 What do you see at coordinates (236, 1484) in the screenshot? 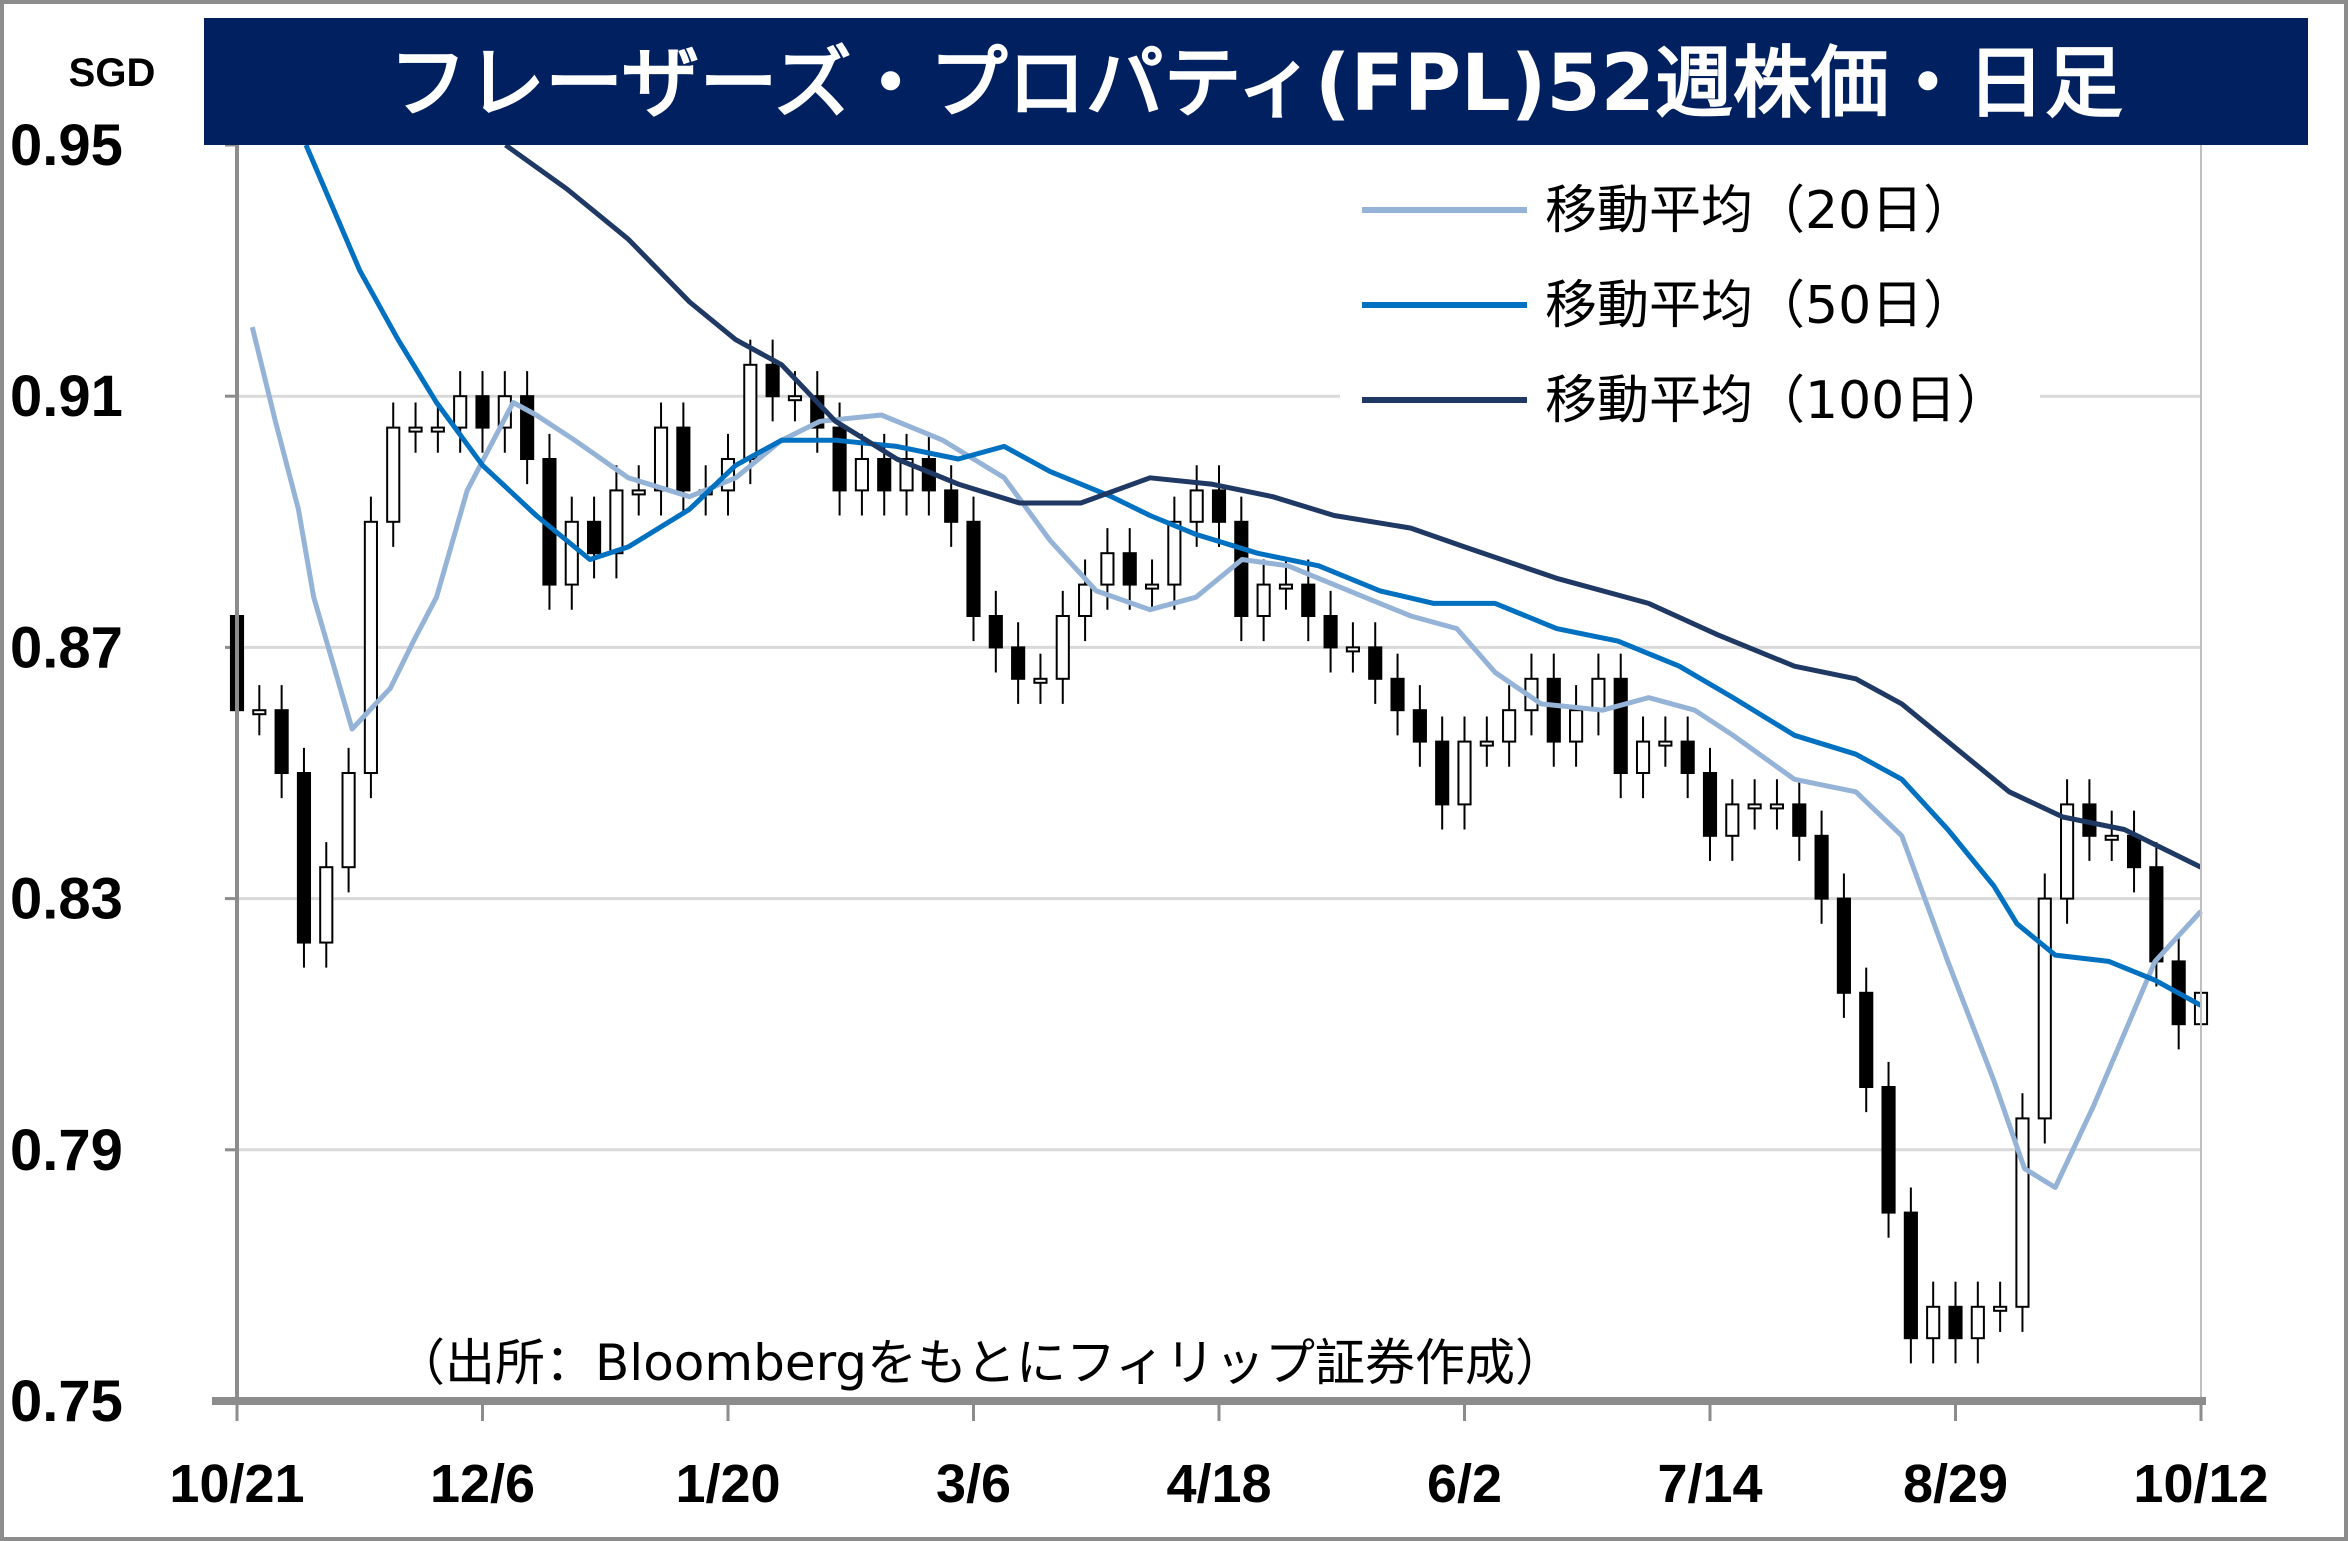
I see `x-tick-label: 10/21` at bounding box center [236, 1484].